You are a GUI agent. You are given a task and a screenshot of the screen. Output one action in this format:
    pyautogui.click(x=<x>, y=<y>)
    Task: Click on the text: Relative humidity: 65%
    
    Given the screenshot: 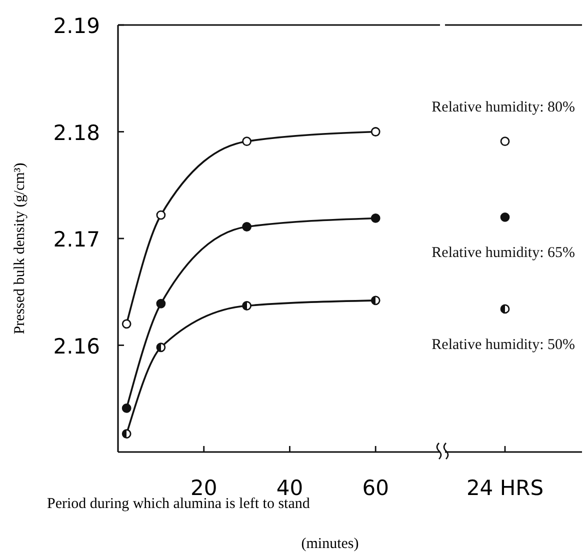 What is the action you would take?
    pyautogui.click(x=503, y=253)
    